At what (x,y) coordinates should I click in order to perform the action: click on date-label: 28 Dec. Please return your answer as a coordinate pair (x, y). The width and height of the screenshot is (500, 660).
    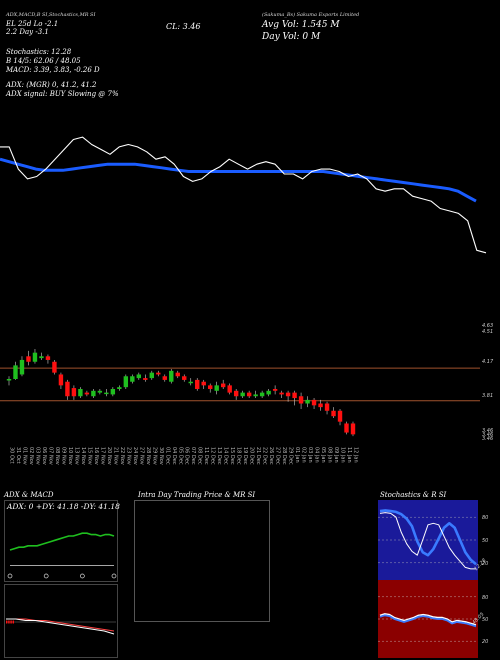
    Looking at the image, I should click on (284, 456).